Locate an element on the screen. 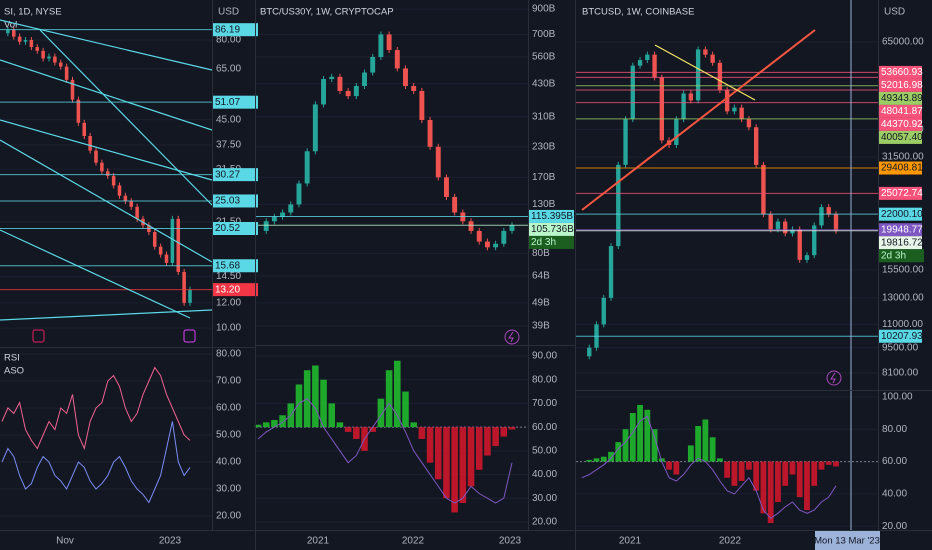 The image size is (932, 550). price-tick-label: 13000.00 is located at coordinates (903, 297).